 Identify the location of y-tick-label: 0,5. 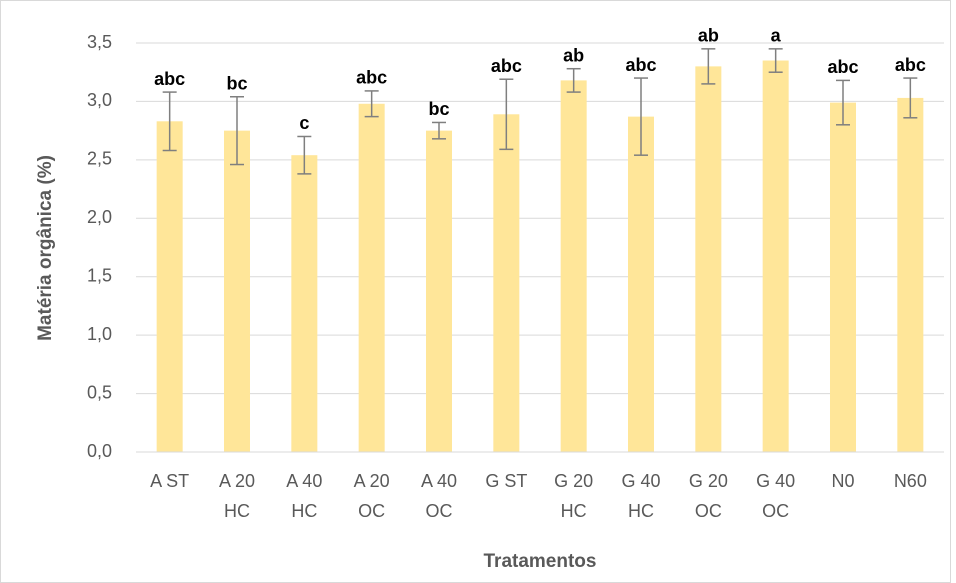
(99, 392).